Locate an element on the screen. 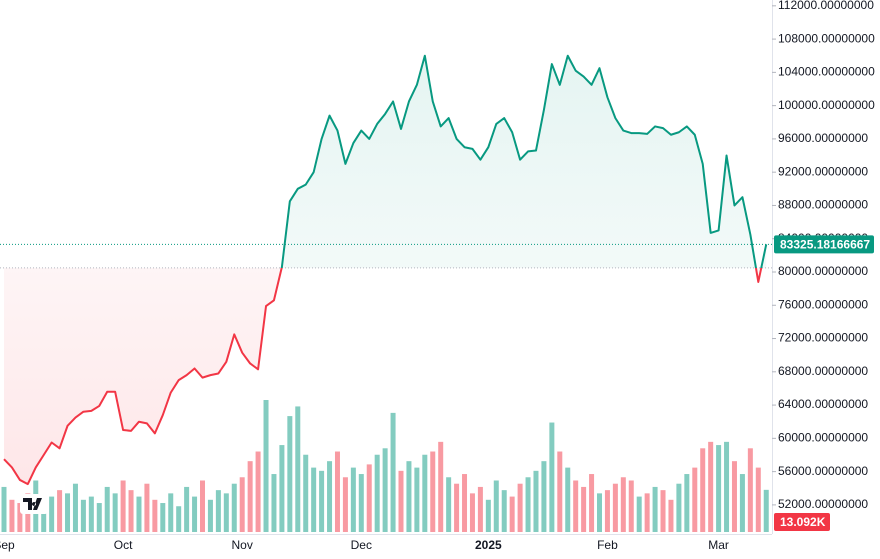 This screenshot has height=559, width=880. logo is located at coordinates (34, 504).